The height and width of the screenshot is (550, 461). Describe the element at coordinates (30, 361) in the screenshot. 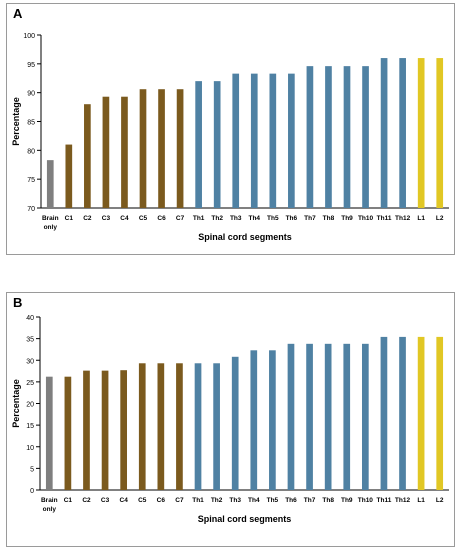

I see `y-tick-label: 30` at that location.